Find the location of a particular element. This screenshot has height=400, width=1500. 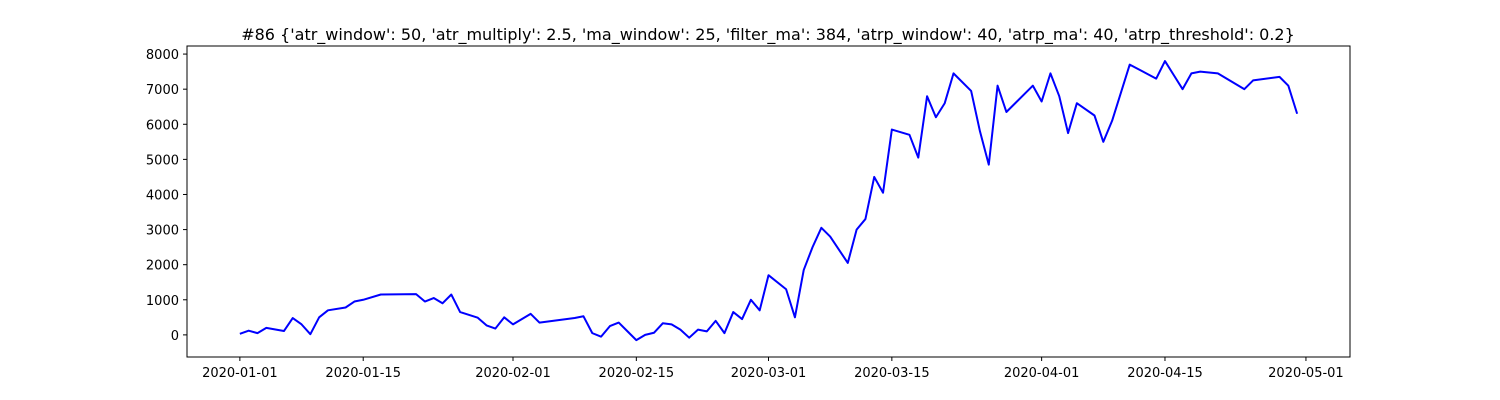

y-tick-label: 0 is located at coordinates (175, 336).